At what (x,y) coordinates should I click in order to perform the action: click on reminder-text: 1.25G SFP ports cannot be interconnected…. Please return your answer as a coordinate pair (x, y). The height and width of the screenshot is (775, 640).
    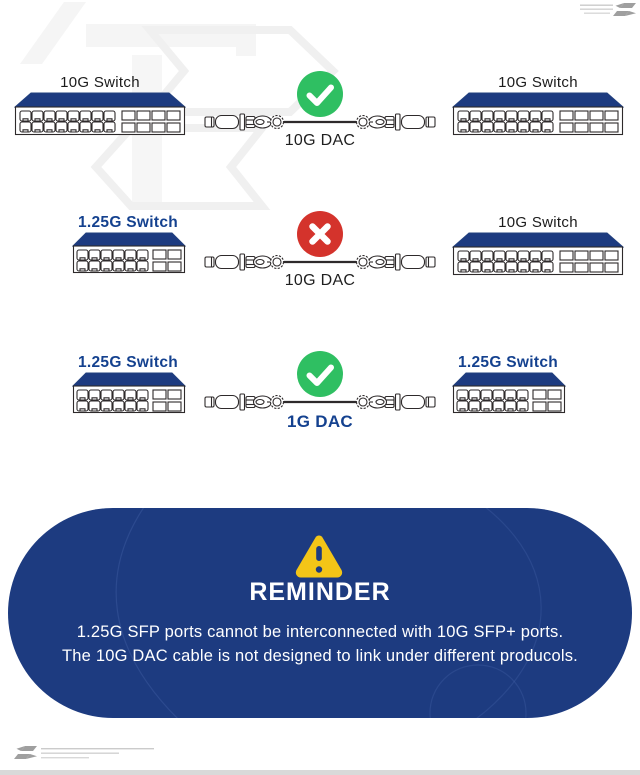
    Looking at the image, I should click on (320, 644).